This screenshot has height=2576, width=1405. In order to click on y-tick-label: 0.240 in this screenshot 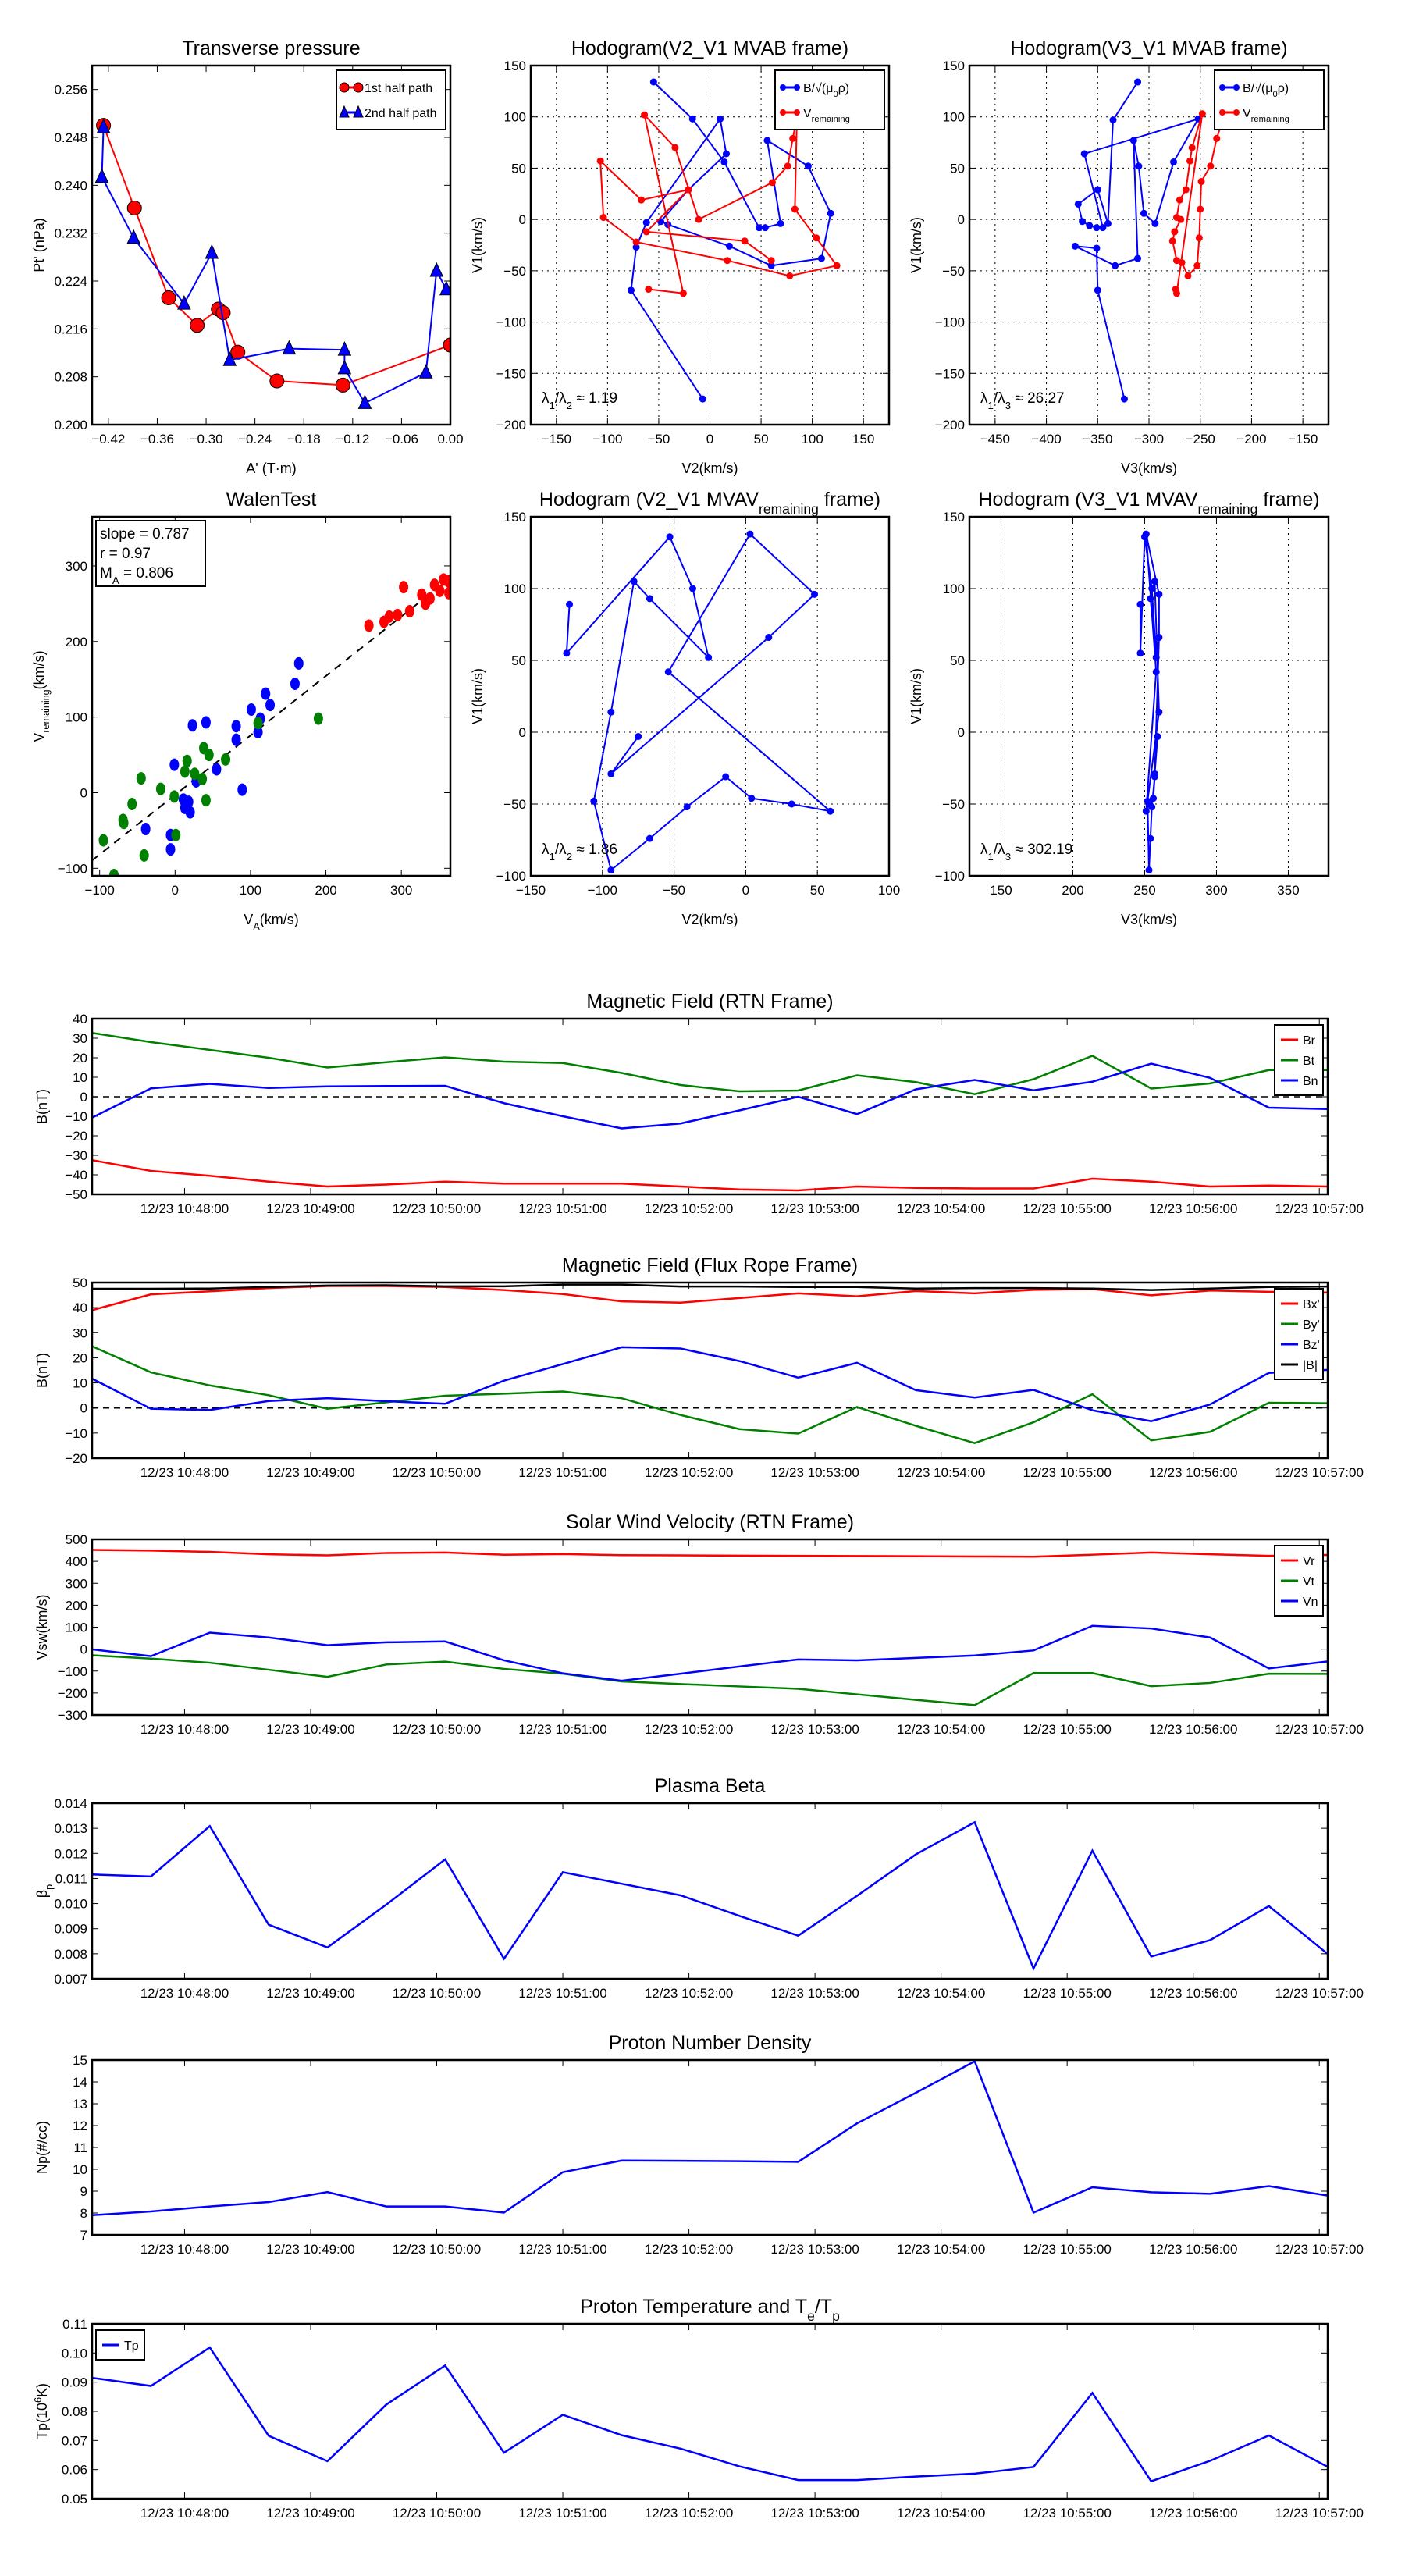, I will do `click(71, 185)`.